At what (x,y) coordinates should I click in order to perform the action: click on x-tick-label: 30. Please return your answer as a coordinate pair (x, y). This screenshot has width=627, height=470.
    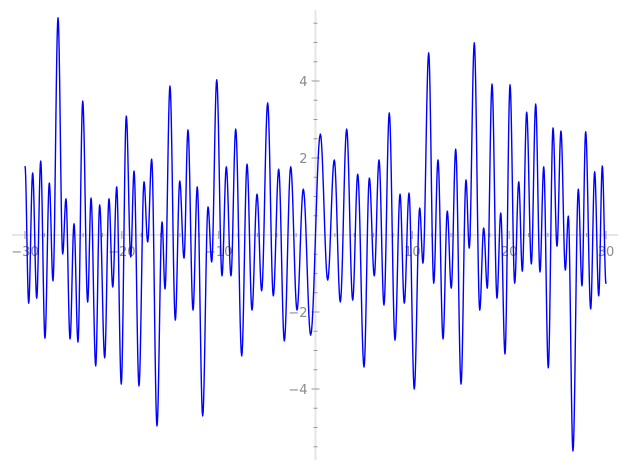
    Looking at the image, I should click on (606, 252).